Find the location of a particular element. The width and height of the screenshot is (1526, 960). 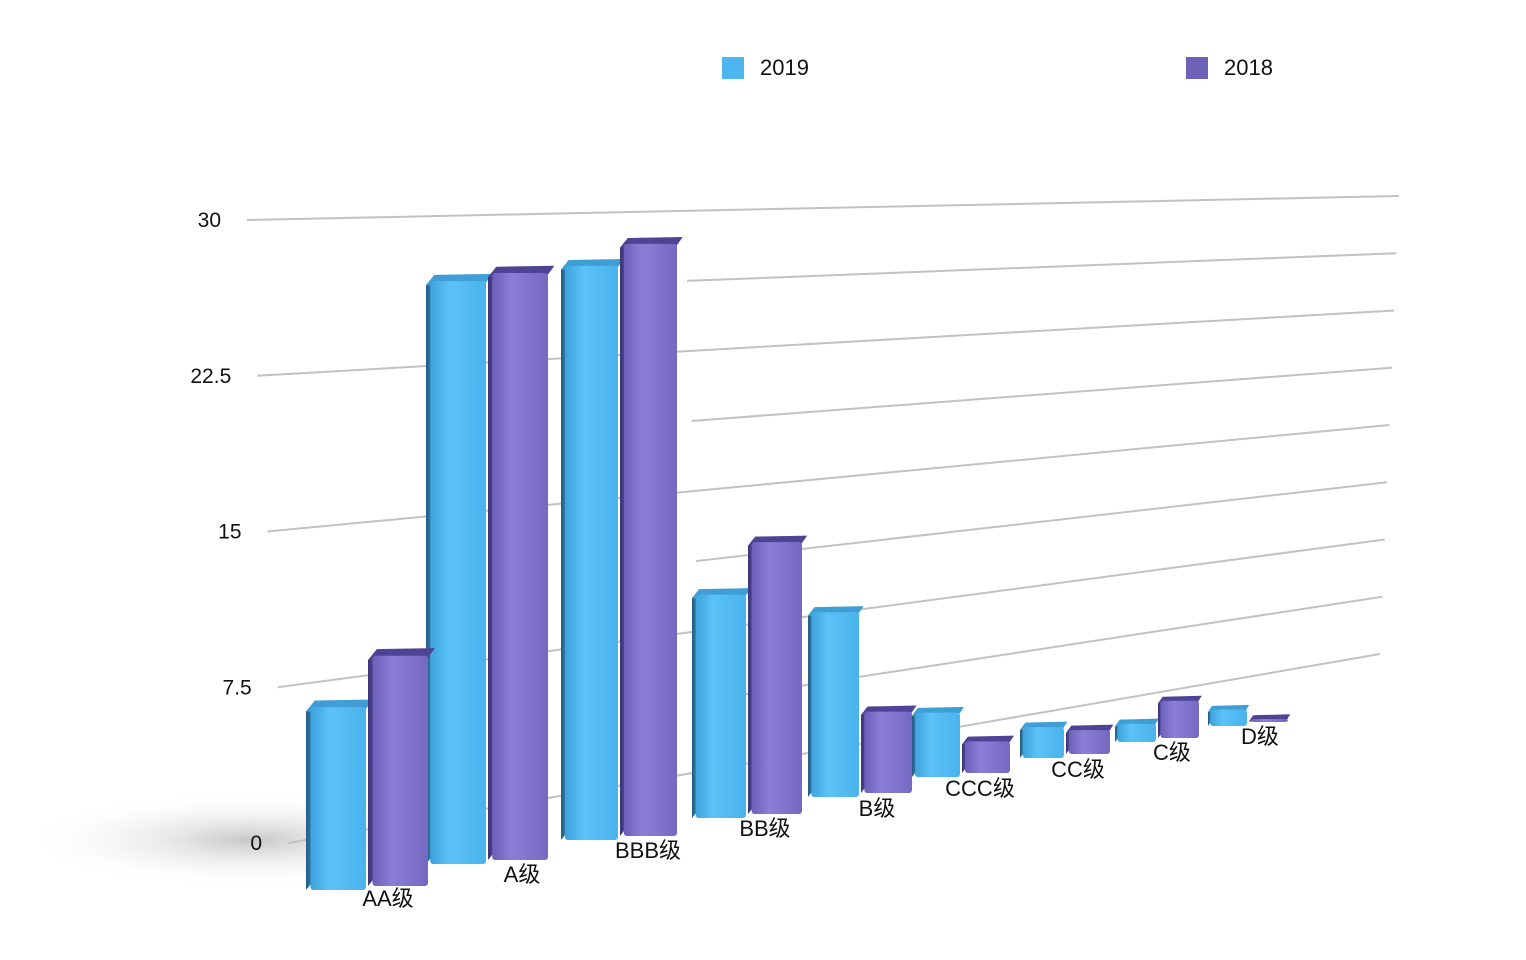

y-tick-label: 7.5 is located at coordinates (237, 687).